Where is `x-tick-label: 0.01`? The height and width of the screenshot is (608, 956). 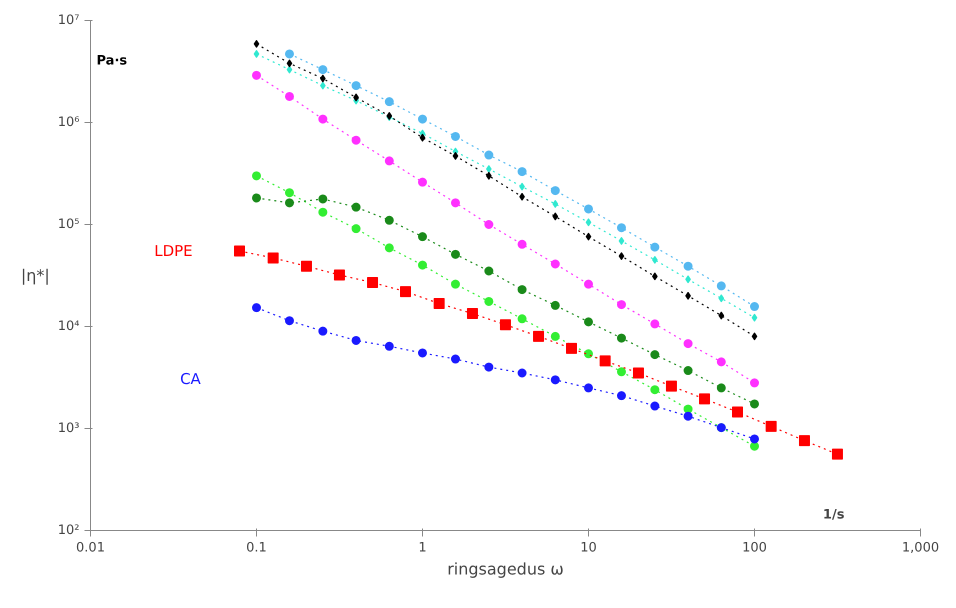 x-tick-label: 0.01 is located at coordinates (90, 548).